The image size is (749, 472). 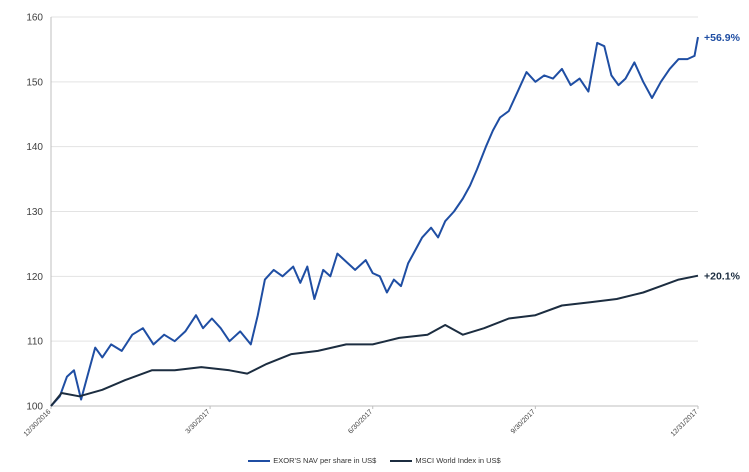 What do you see at coordinates (722, 277) in the screenshot?
I see `end-label-msci: +20.1%` at bounding box center [722, 277].